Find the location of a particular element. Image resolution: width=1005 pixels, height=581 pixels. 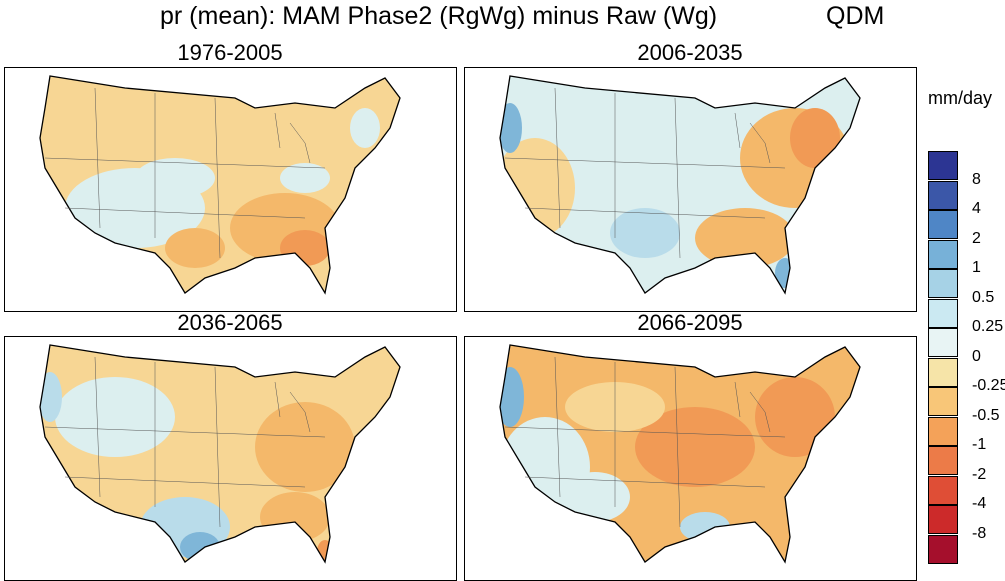

colorbar-label: -4 is located at coordinates (979, 503).